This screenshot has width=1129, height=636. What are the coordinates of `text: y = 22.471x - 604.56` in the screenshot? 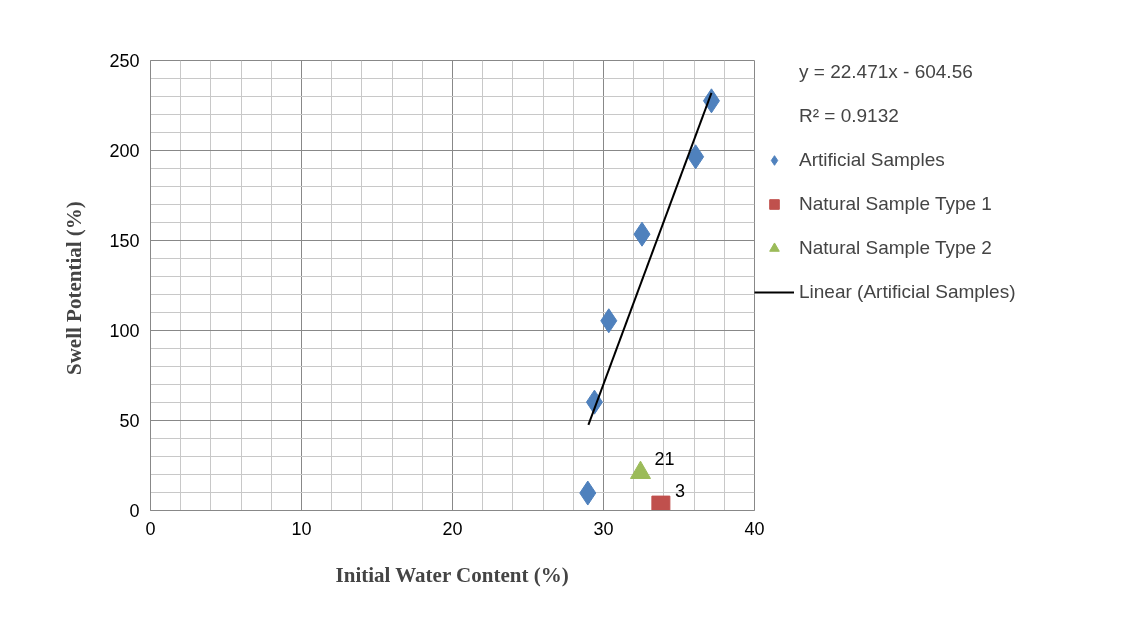 It's located at (886, 72).